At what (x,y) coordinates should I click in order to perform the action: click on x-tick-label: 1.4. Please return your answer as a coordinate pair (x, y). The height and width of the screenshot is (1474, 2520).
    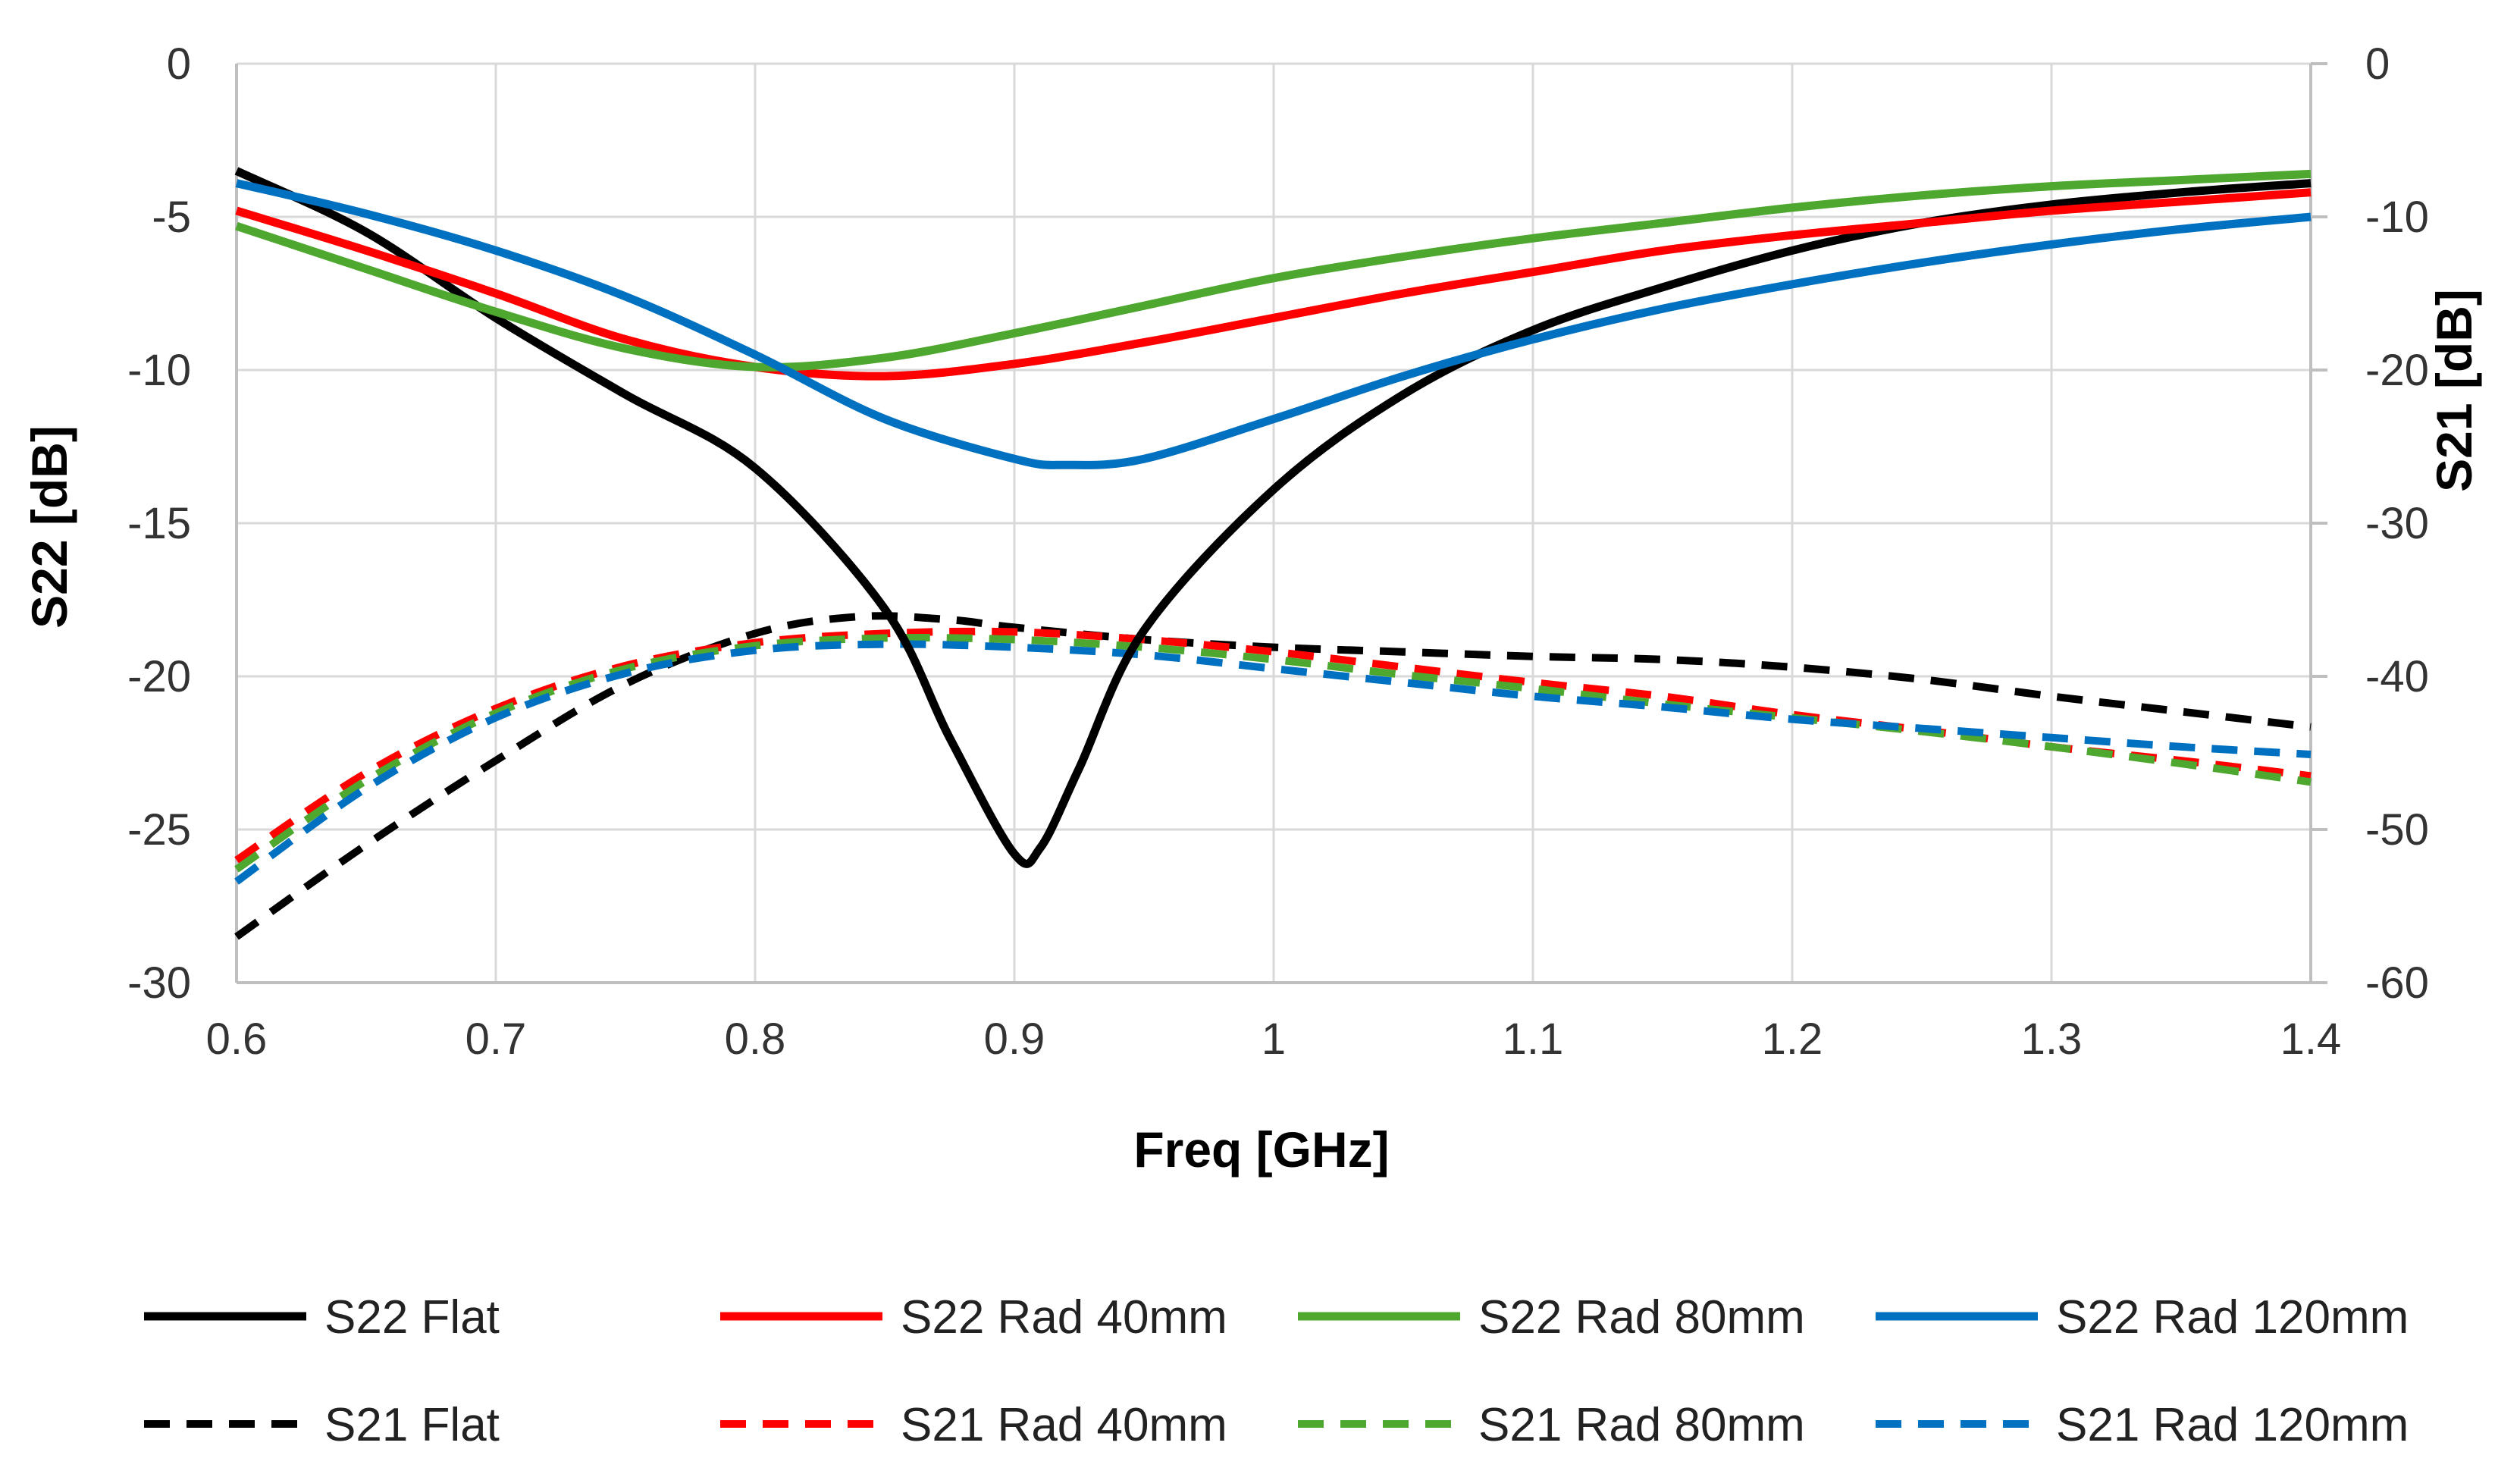
    Looking at the image, I should click on (2311, 1039).